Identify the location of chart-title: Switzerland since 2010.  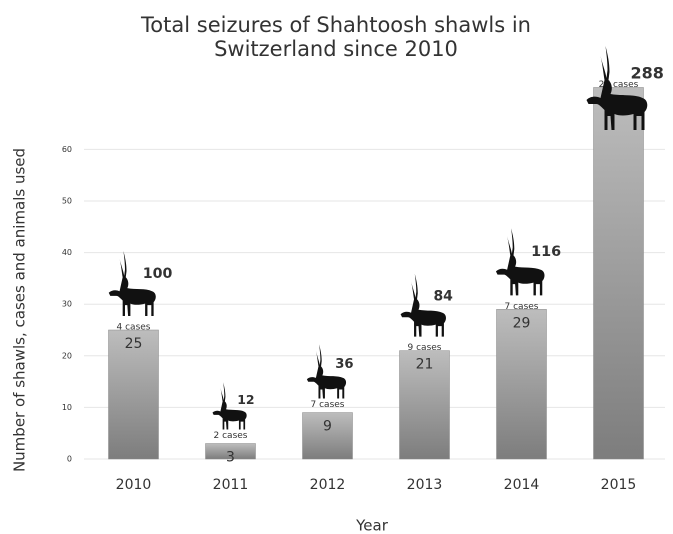
(336, 49).